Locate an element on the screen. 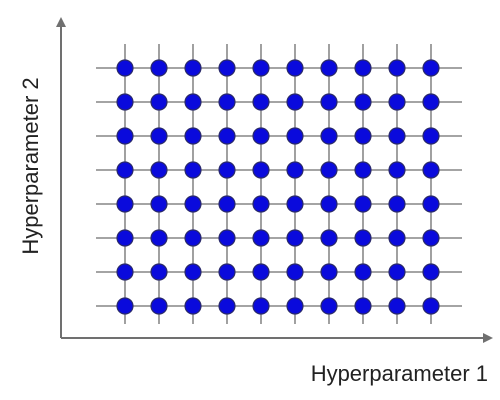  x-axis-label: Hyperparameter 1 is located at coordinates (399, 373).